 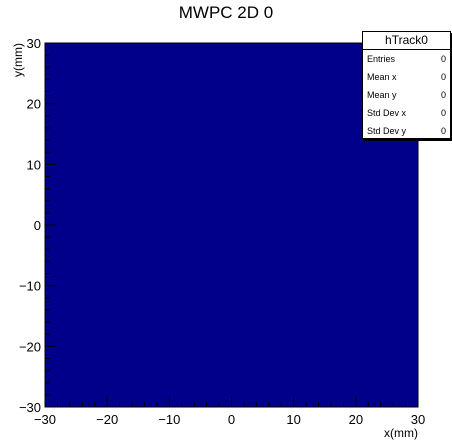 What do you see at coordinates (34, 104) in the screenshot?
I see `y-tick-label: 20` at bounding box center [34, 104].